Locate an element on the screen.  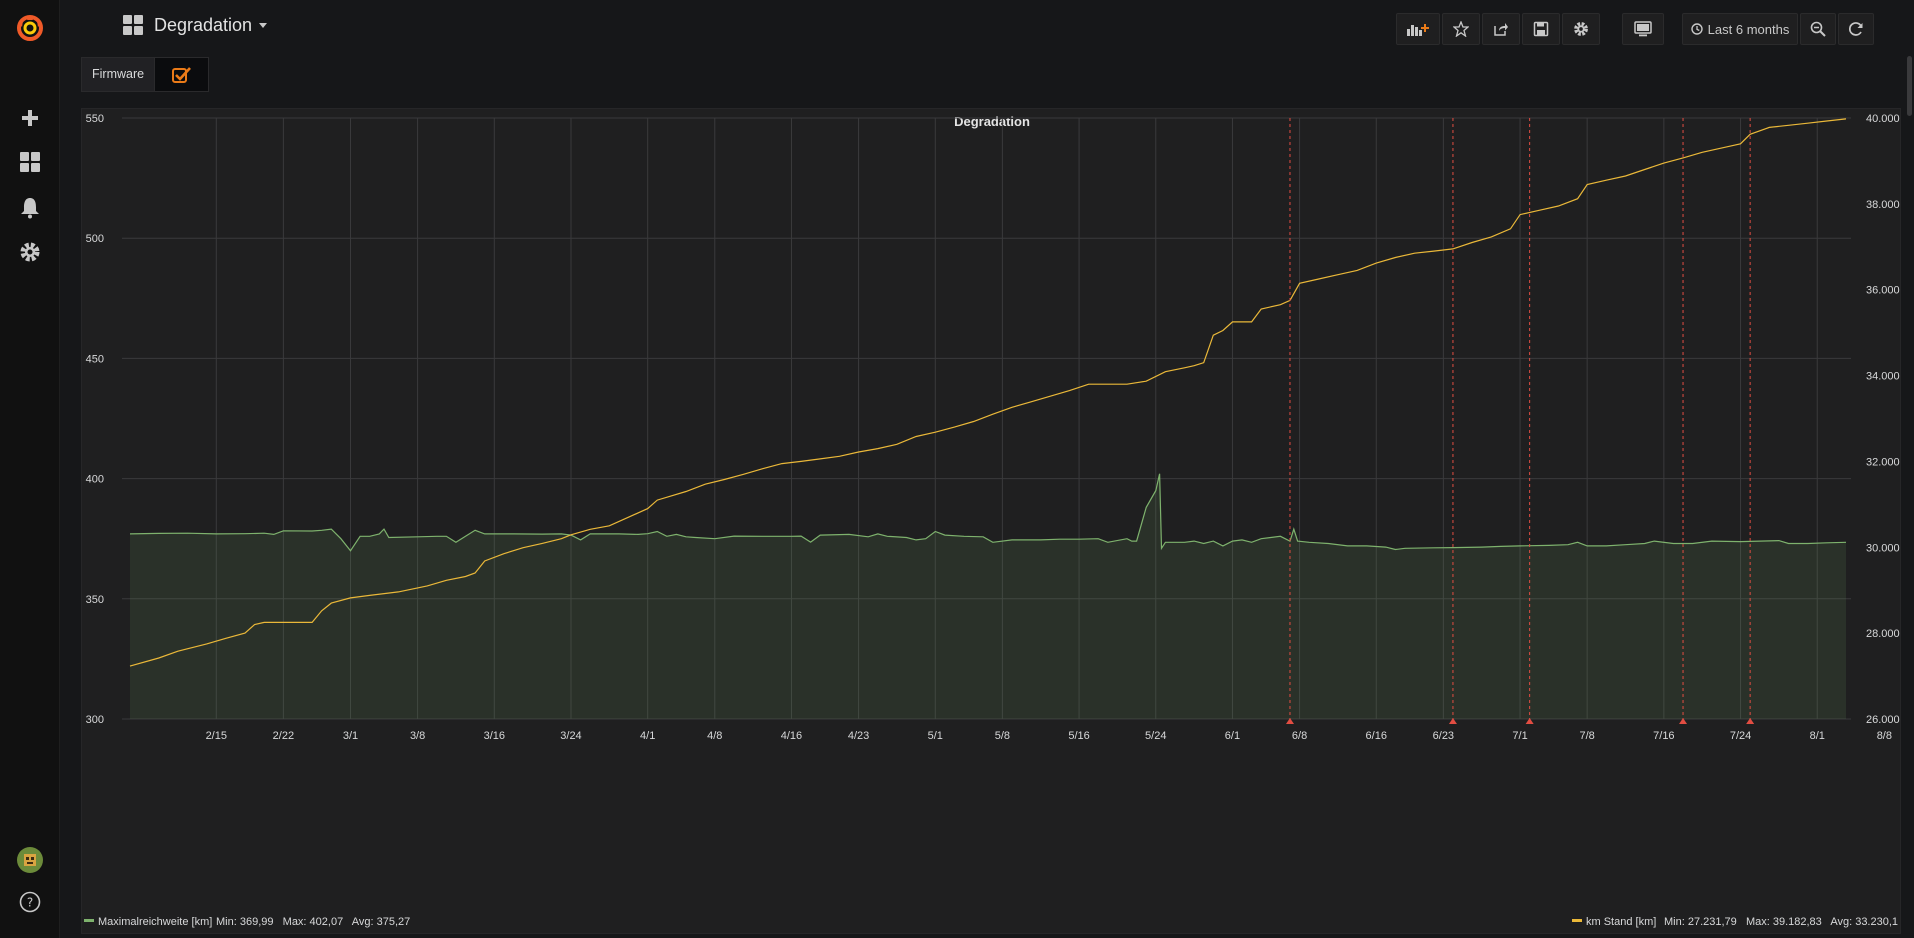
time-picker-button: Last 6 months is located at coordinates (1740, 29).